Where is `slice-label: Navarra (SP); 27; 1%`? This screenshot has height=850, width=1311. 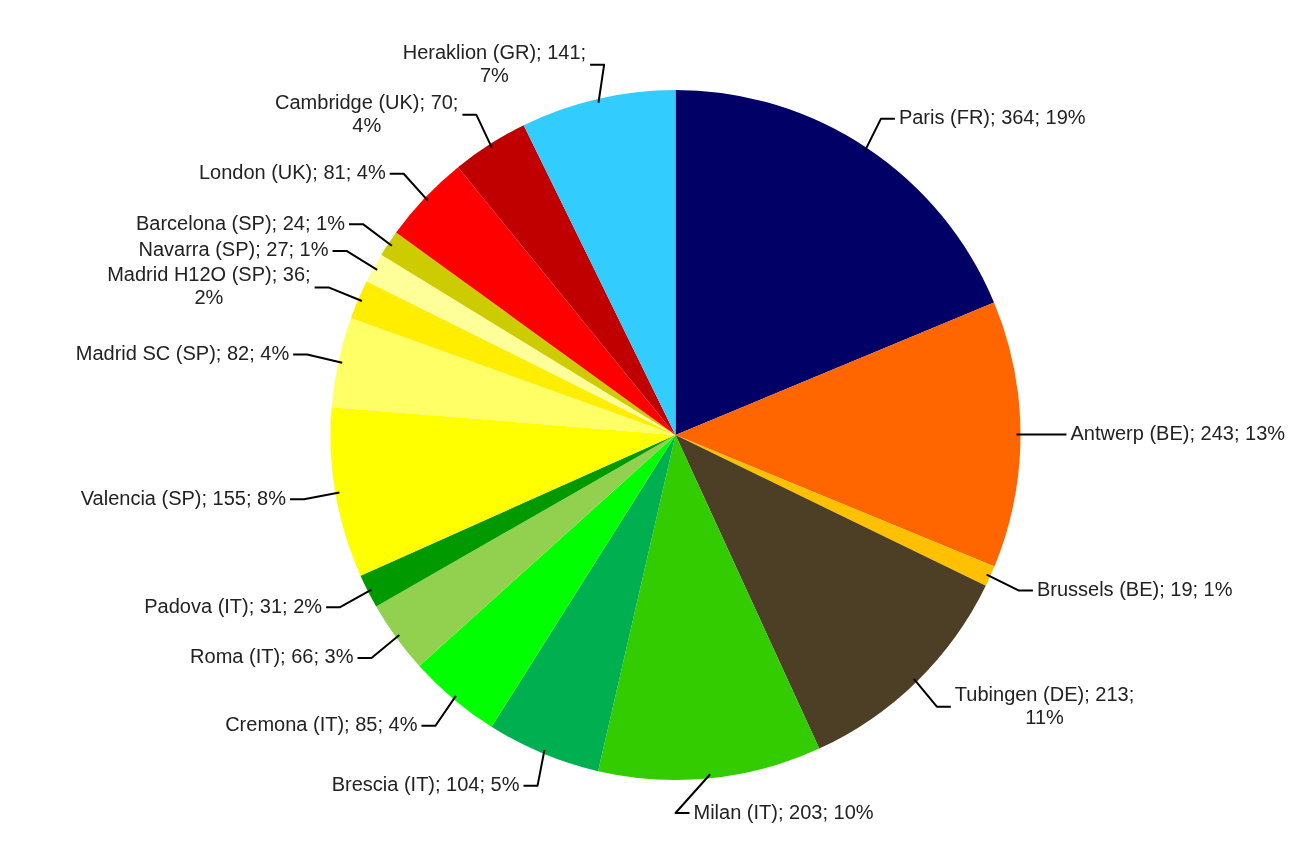 slice-label: Navarra (SP); 27; 1% is located at coordinates (233, 249).